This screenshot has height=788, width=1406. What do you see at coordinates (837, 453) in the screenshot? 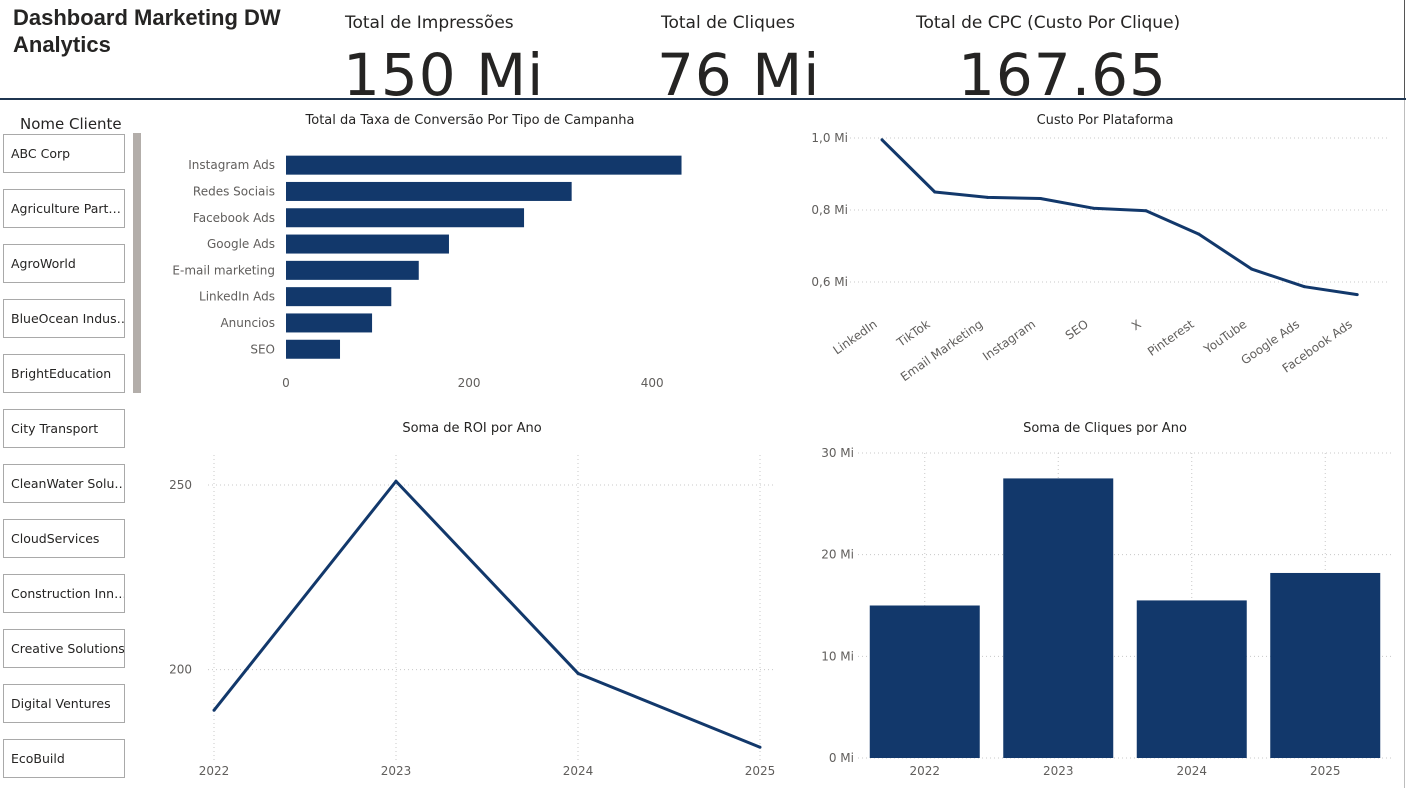
I see `y-tick-label: 30 Mi` at bounding box center [837, 453].